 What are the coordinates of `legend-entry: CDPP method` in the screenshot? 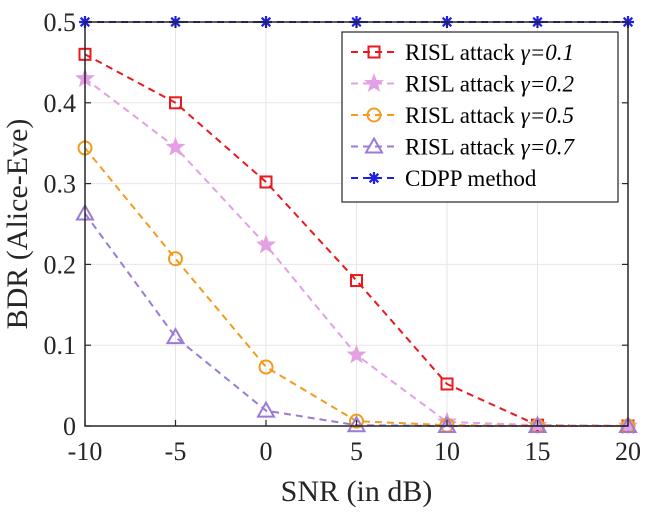 It's located at (444, 178).